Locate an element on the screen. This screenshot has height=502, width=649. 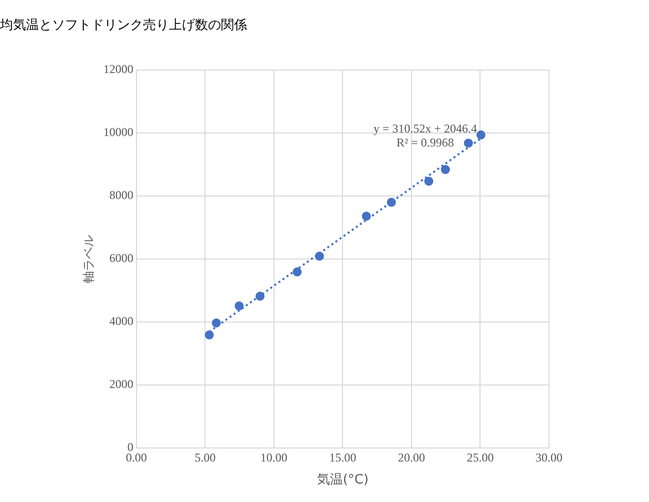
chart-title: 均気温とソフトドリンク売り上げ数の関係 is located at coordinates (123, 25).